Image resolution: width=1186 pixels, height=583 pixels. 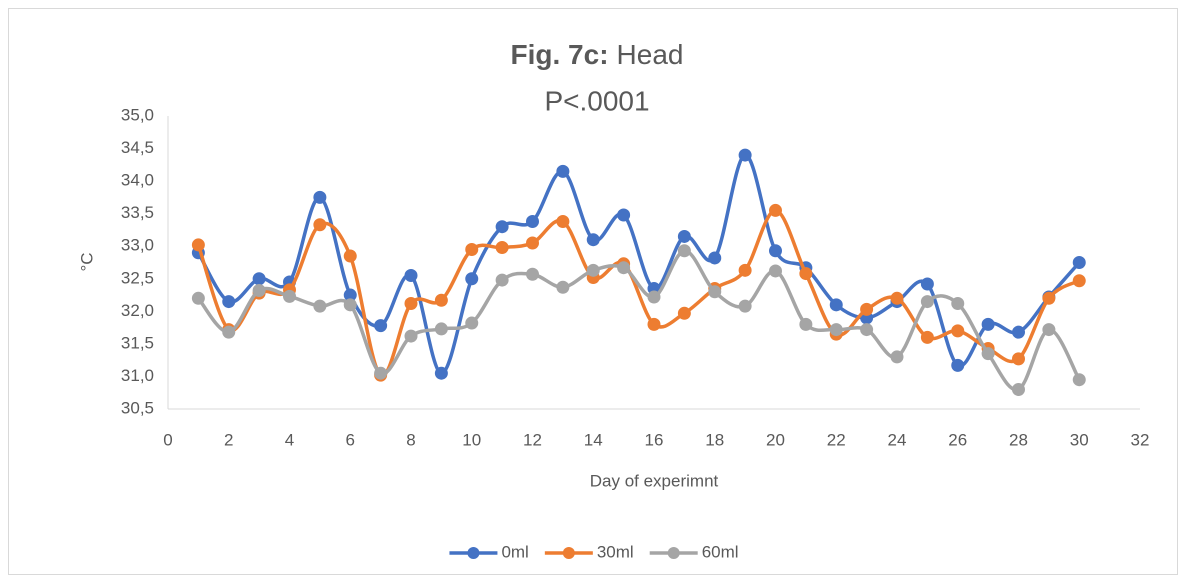 I want to click on legend-label: 0ml, so click(x=514, y=551).